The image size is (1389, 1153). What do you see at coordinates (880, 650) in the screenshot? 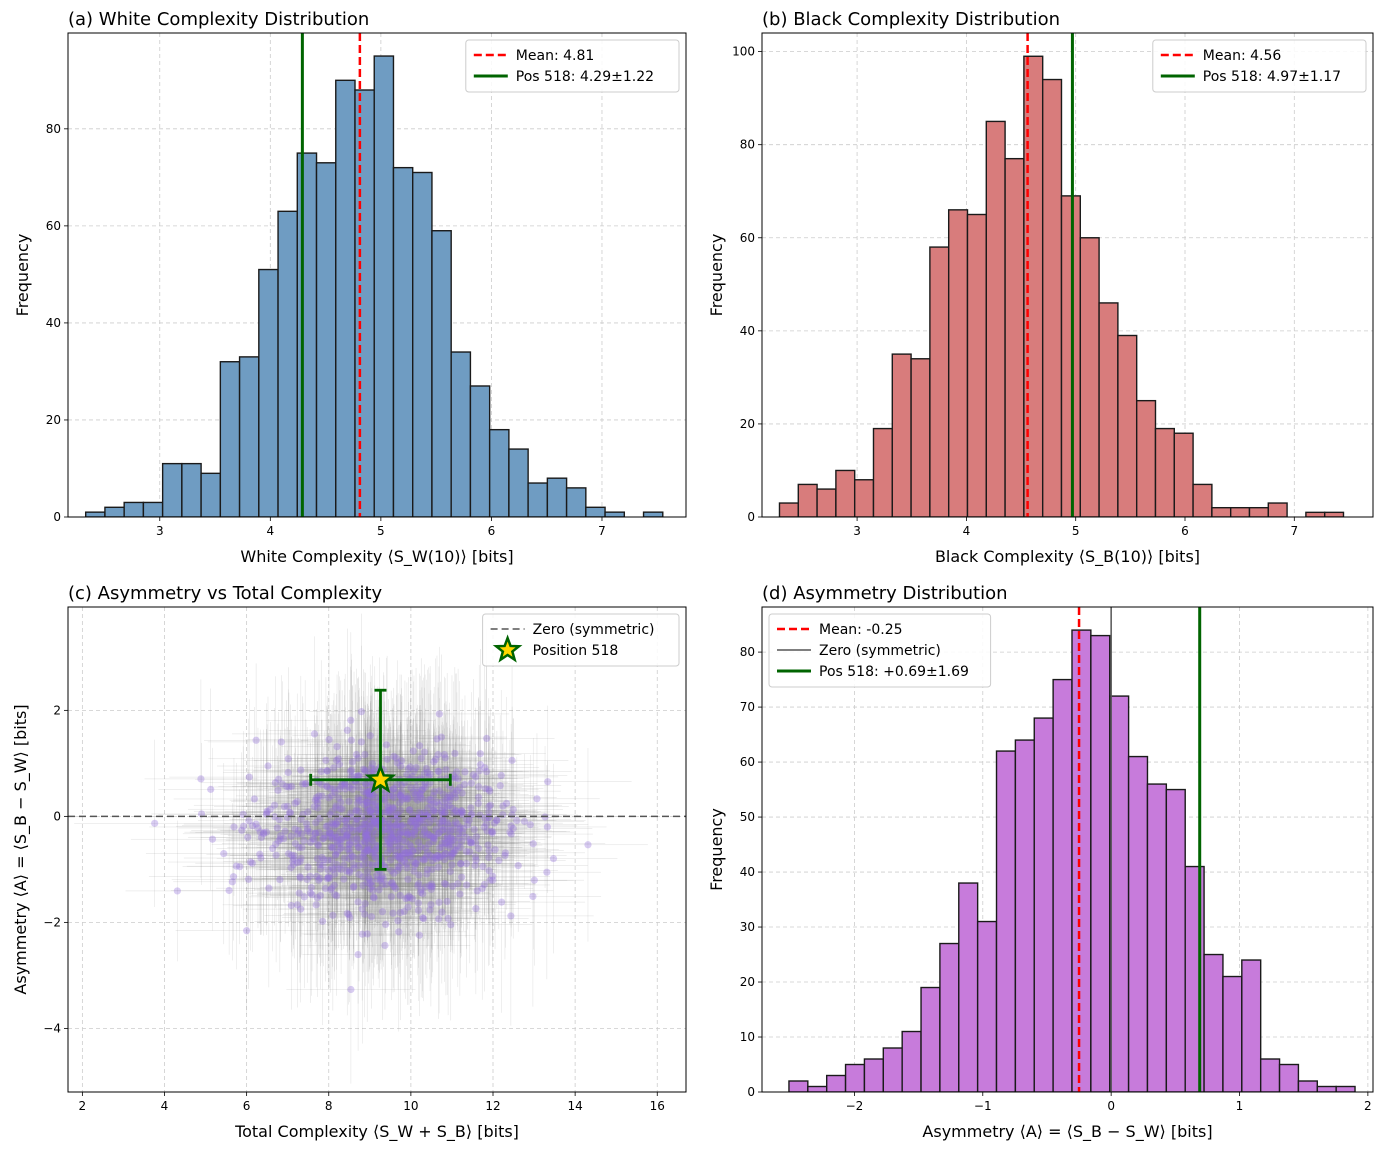
I see `legend-box` at bounding box center [880, 650].